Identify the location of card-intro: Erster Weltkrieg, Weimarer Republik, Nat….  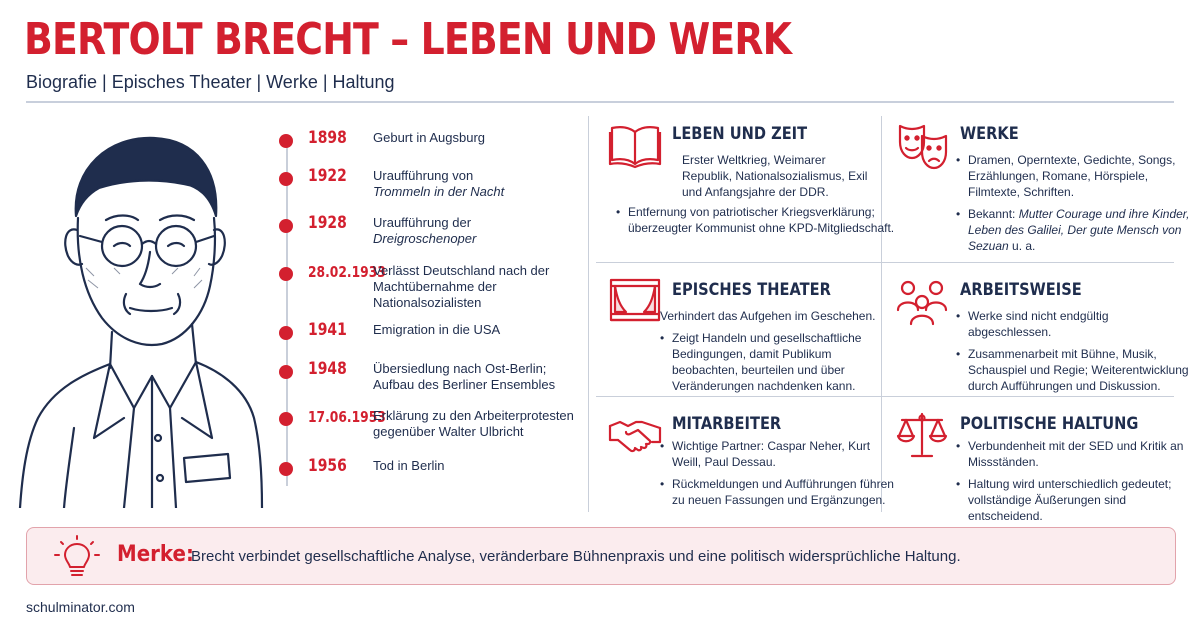
(775, 176).